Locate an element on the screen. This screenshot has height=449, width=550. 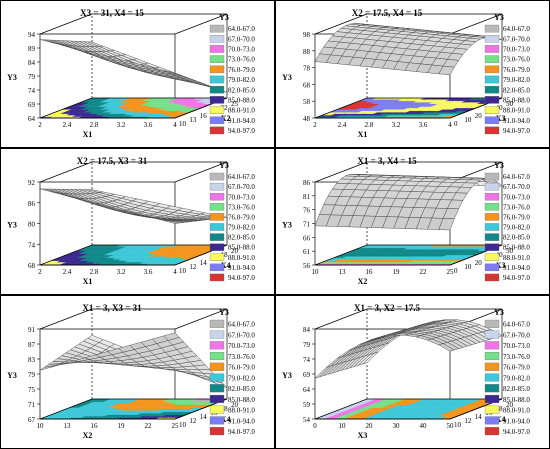
y-tick-label: 50 is located at coordinates (510, 251).